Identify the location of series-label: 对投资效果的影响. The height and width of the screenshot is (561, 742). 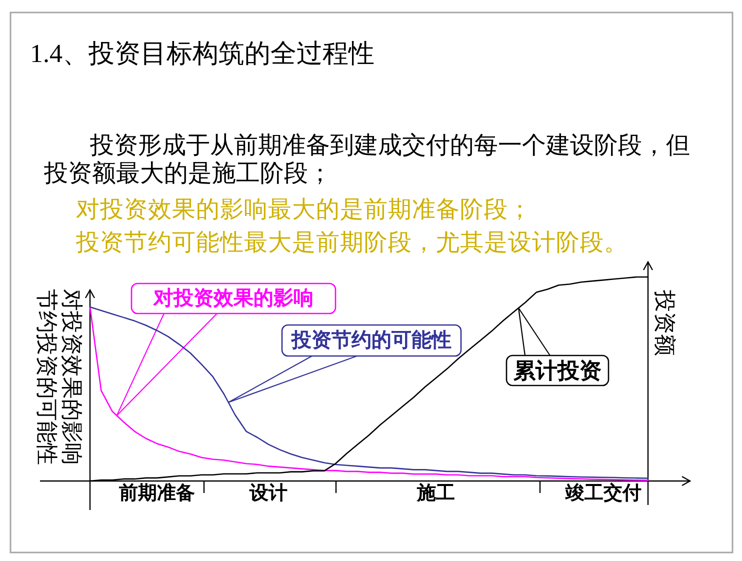
(233, 298).